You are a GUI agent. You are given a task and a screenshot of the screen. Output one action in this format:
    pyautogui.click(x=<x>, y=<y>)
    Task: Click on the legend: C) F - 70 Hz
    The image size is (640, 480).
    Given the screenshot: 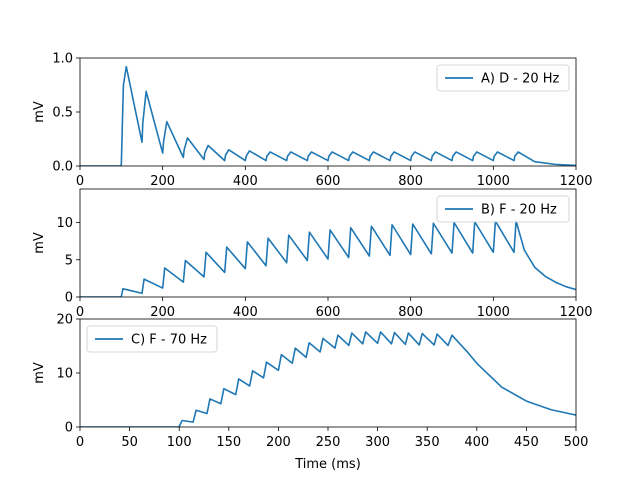 What is the action you would take?
    pyautogui.click(x=152, y=339)
    